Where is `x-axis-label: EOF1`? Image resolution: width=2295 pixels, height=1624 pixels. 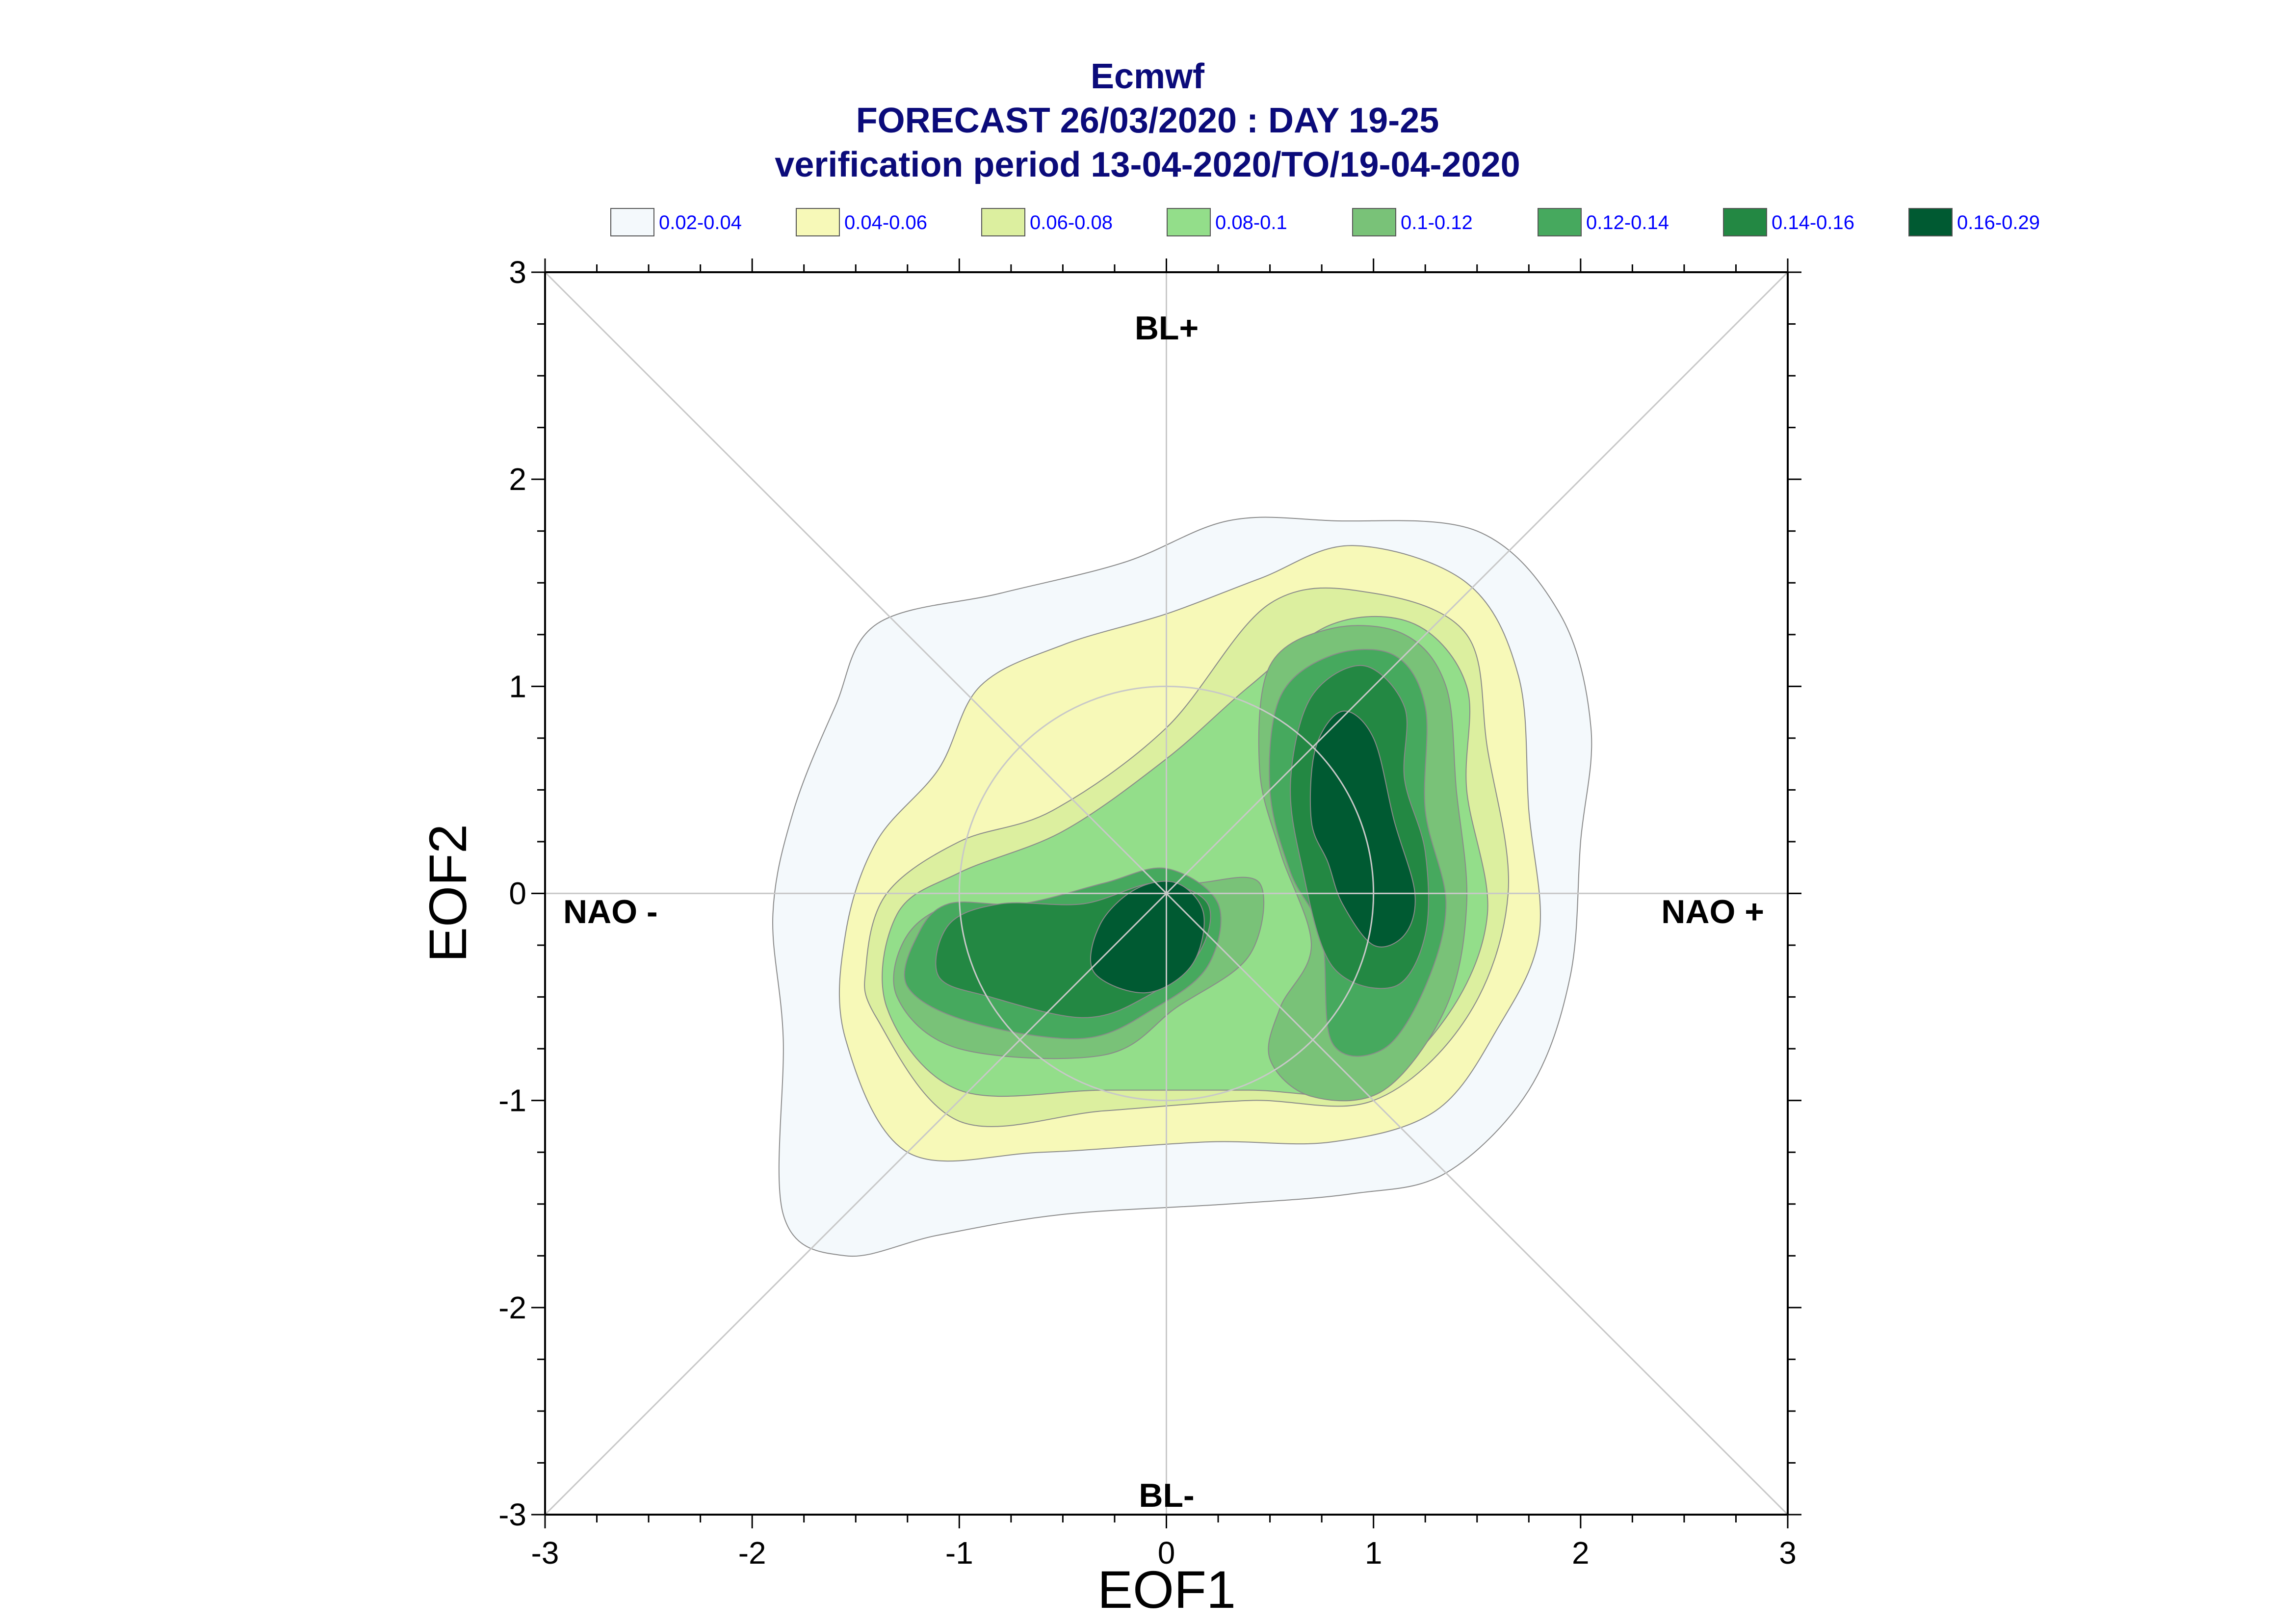
x-axis-label: EOF1 is located at coordinates (1166, 1589).